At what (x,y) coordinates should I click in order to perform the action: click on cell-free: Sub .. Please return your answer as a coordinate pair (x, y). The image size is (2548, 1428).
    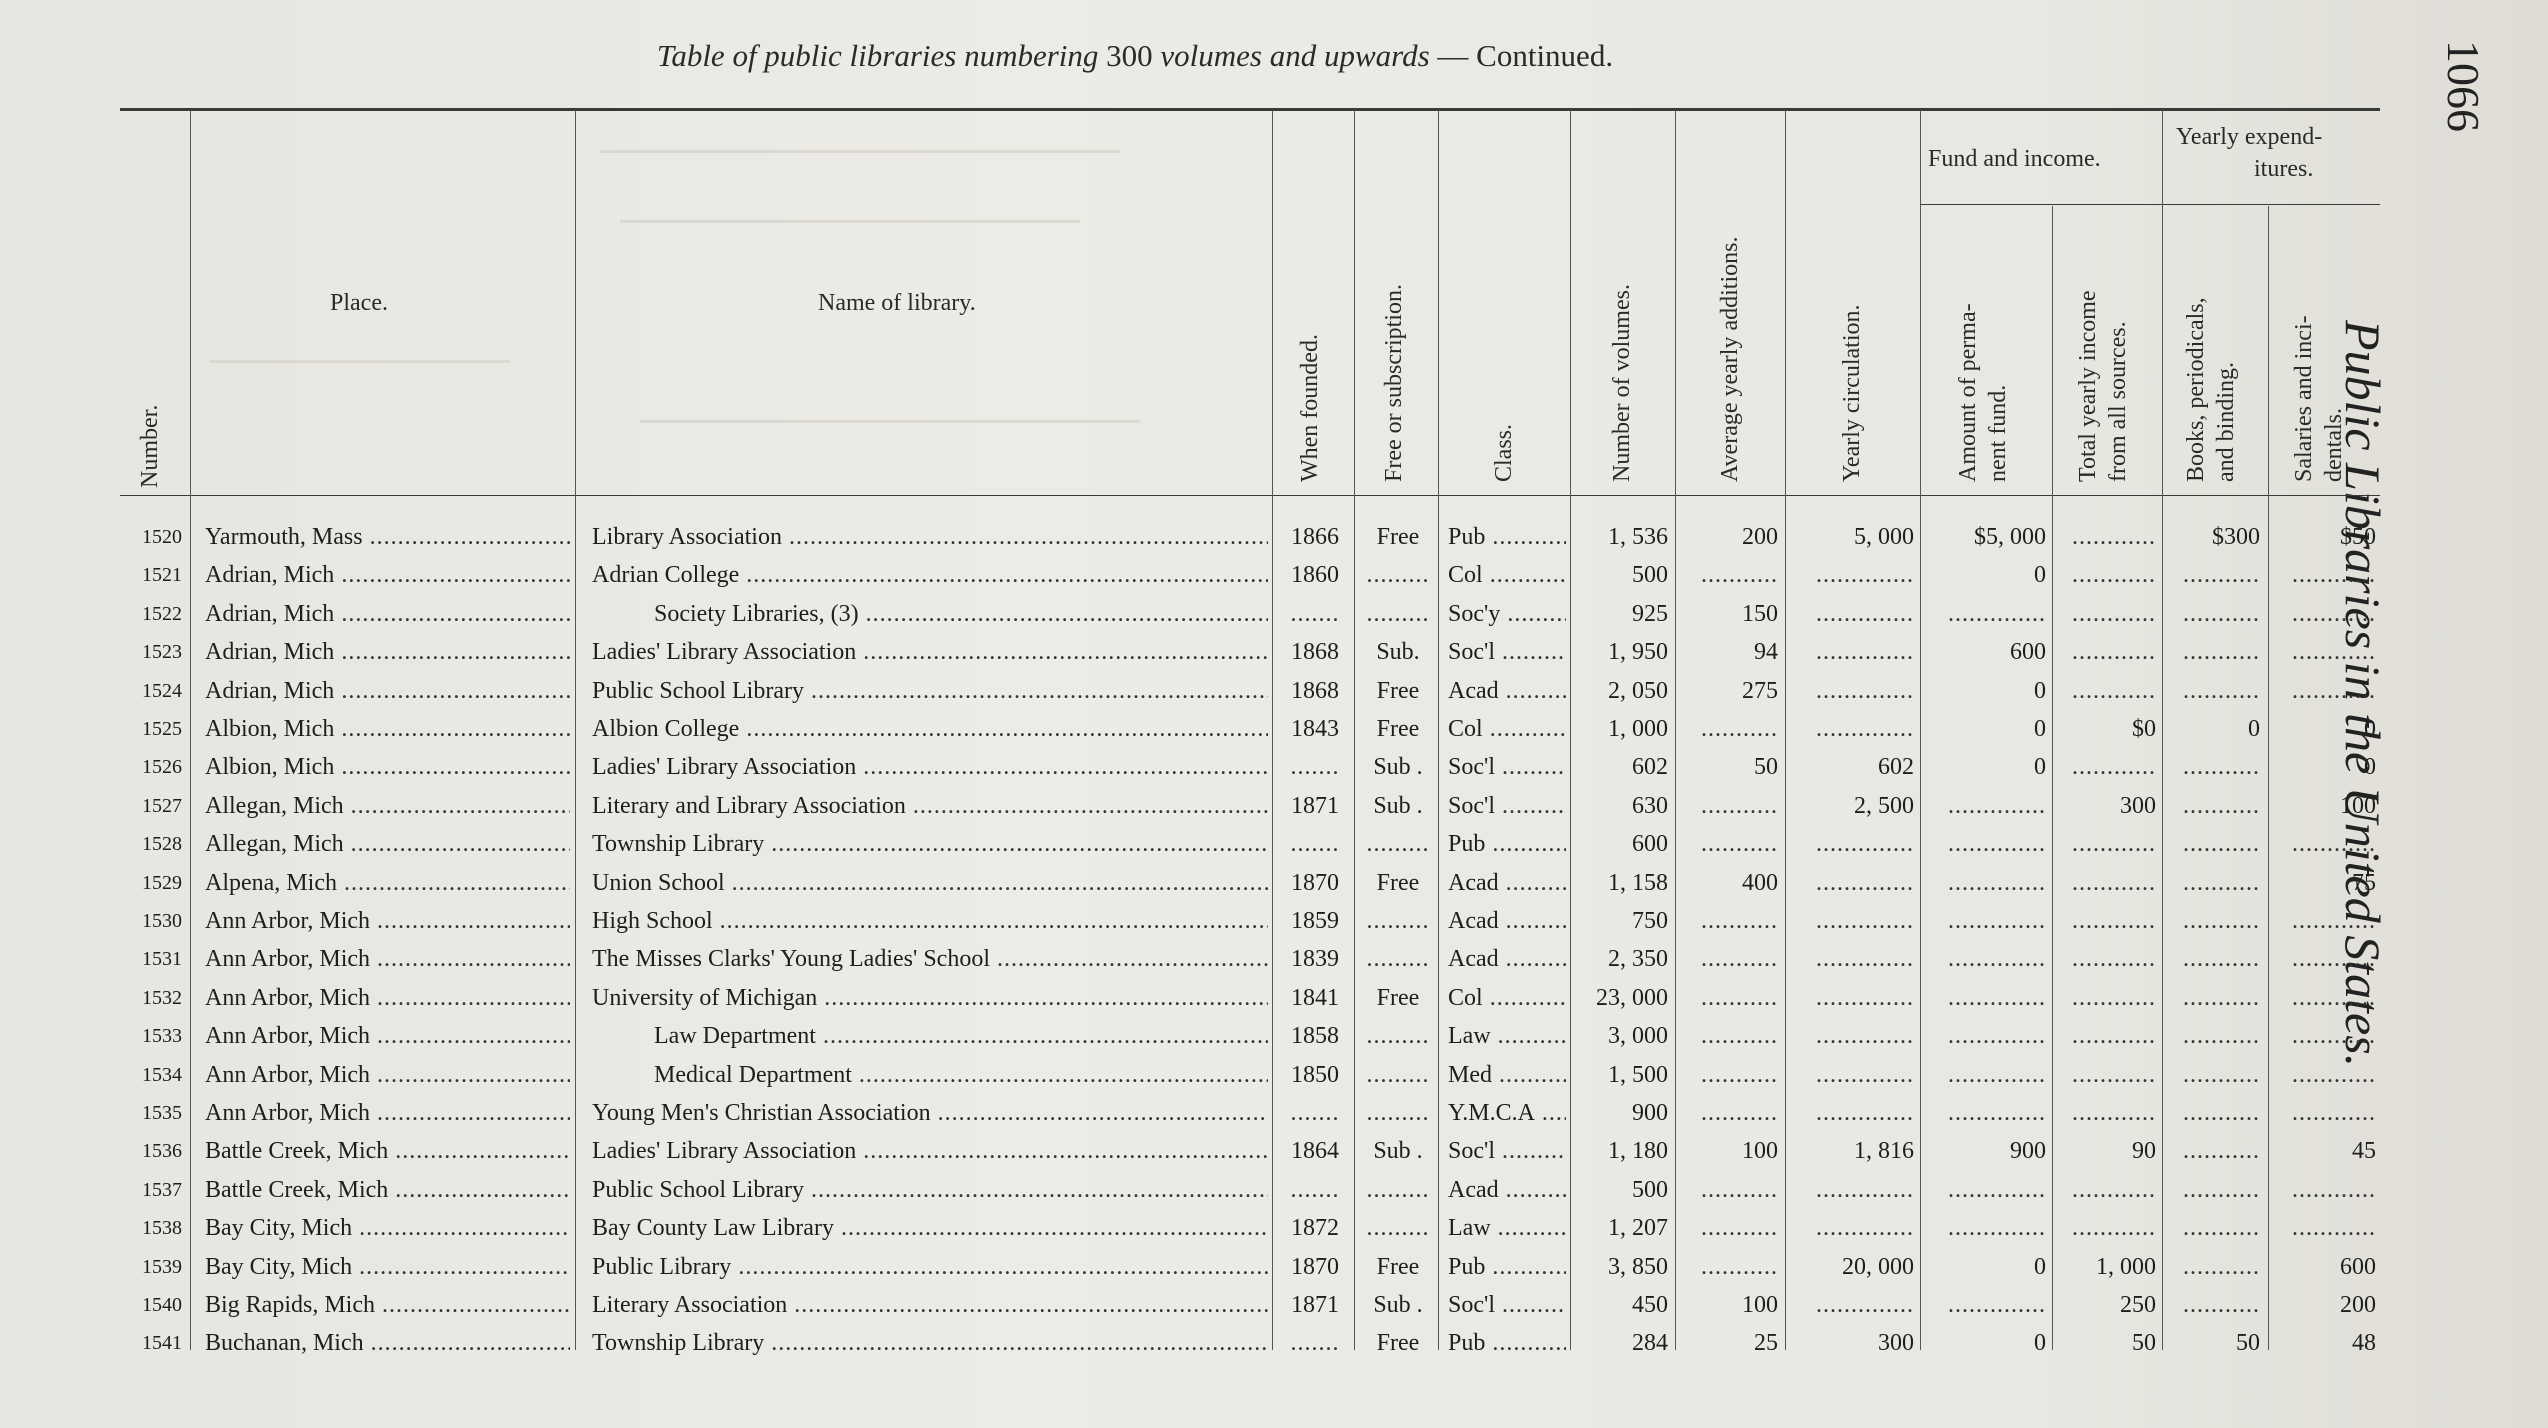
    Looking at the image, I should click on (1398, 1305).